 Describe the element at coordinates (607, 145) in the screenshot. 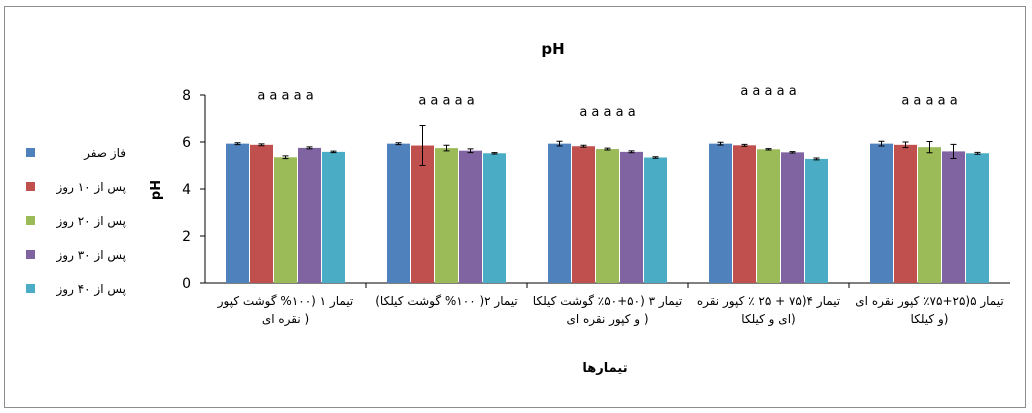

I see `error-bars` at that location.